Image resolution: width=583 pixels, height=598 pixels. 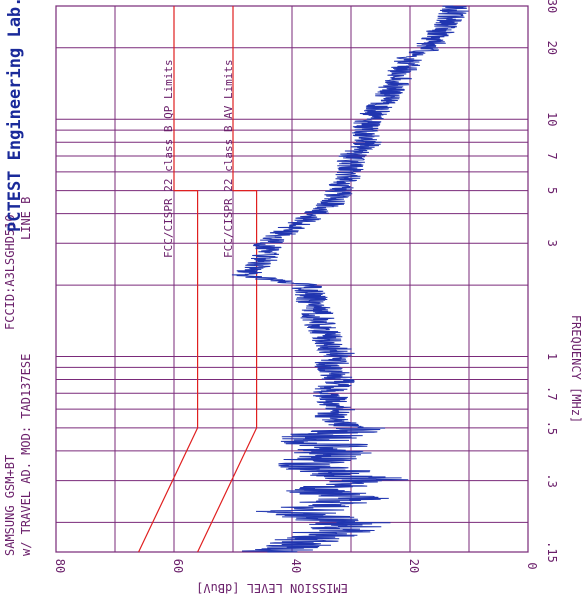 What do you see at coordinates (178, 566) in the screenshot?
I see `level-tick-label: 60` at bounding box center [178, 566].